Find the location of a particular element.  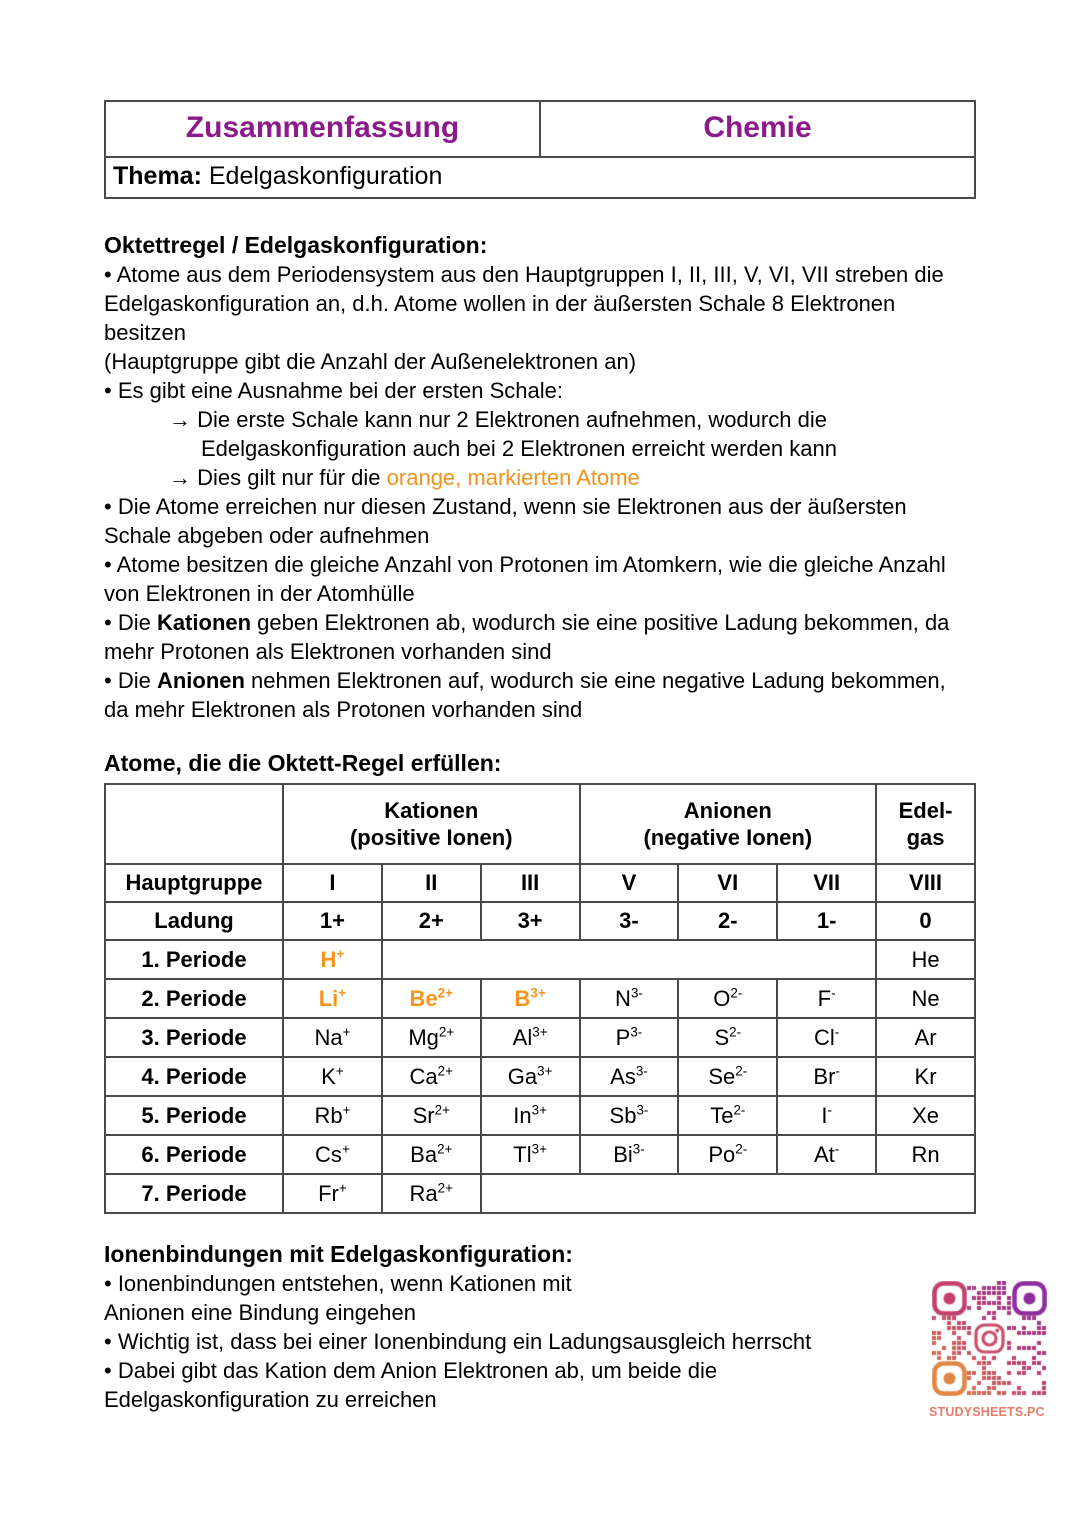

header-cell: VII is located at coordinates (827, 883).